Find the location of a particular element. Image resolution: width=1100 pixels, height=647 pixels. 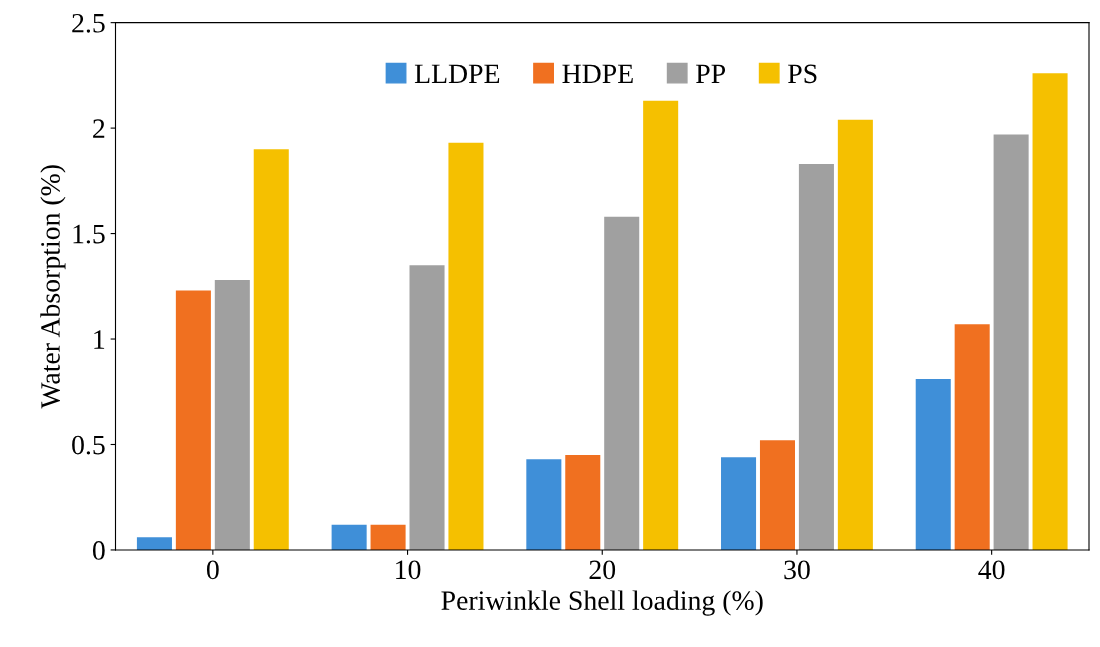

y-axis-title: Water Absorption (%) is located at coordinates (53, 287).